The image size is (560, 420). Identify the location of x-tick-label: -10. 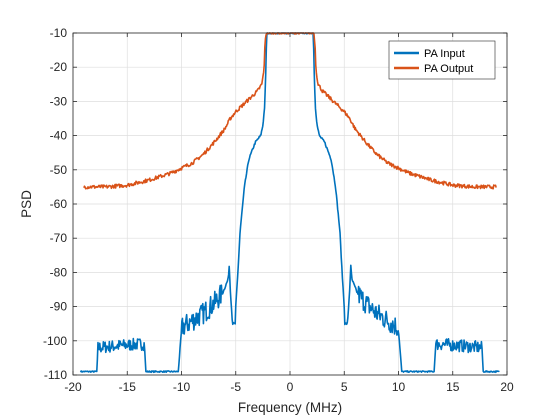
(182, 387).